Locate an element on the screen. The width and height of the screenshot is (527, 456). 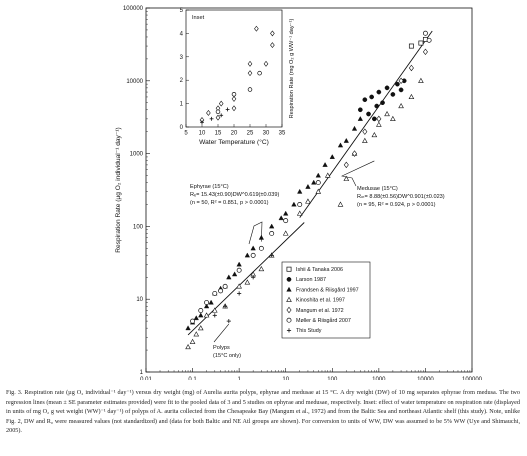
y-tick-label: 100 is located at coordinates (138, 227).